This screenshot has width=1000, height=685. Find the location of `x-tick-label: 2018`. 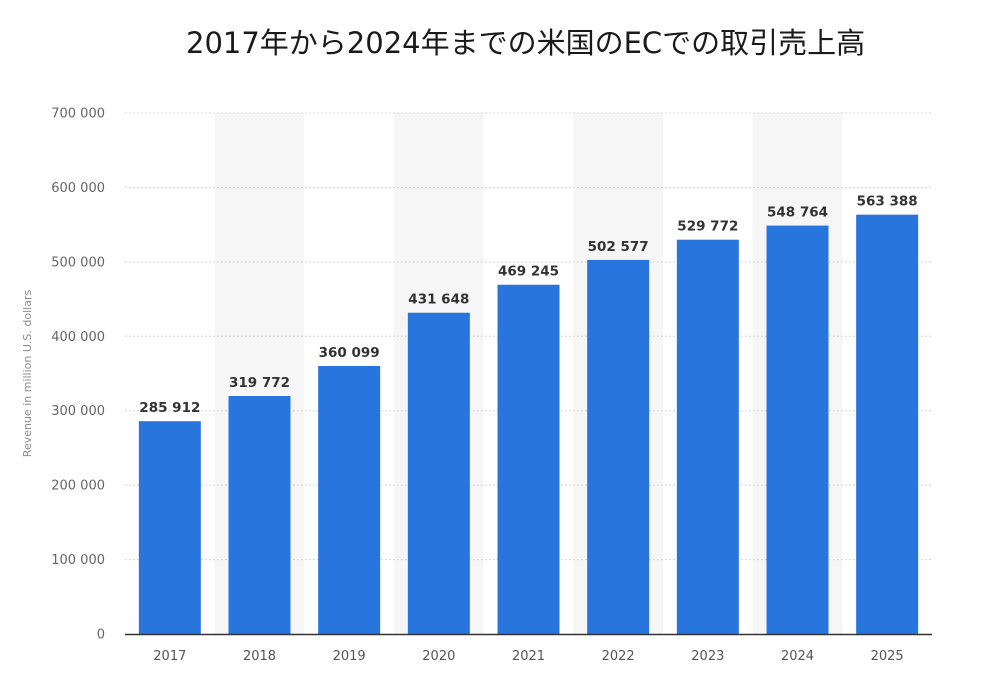

x-tick-label: 2018 is located at coordinates (259, 656).